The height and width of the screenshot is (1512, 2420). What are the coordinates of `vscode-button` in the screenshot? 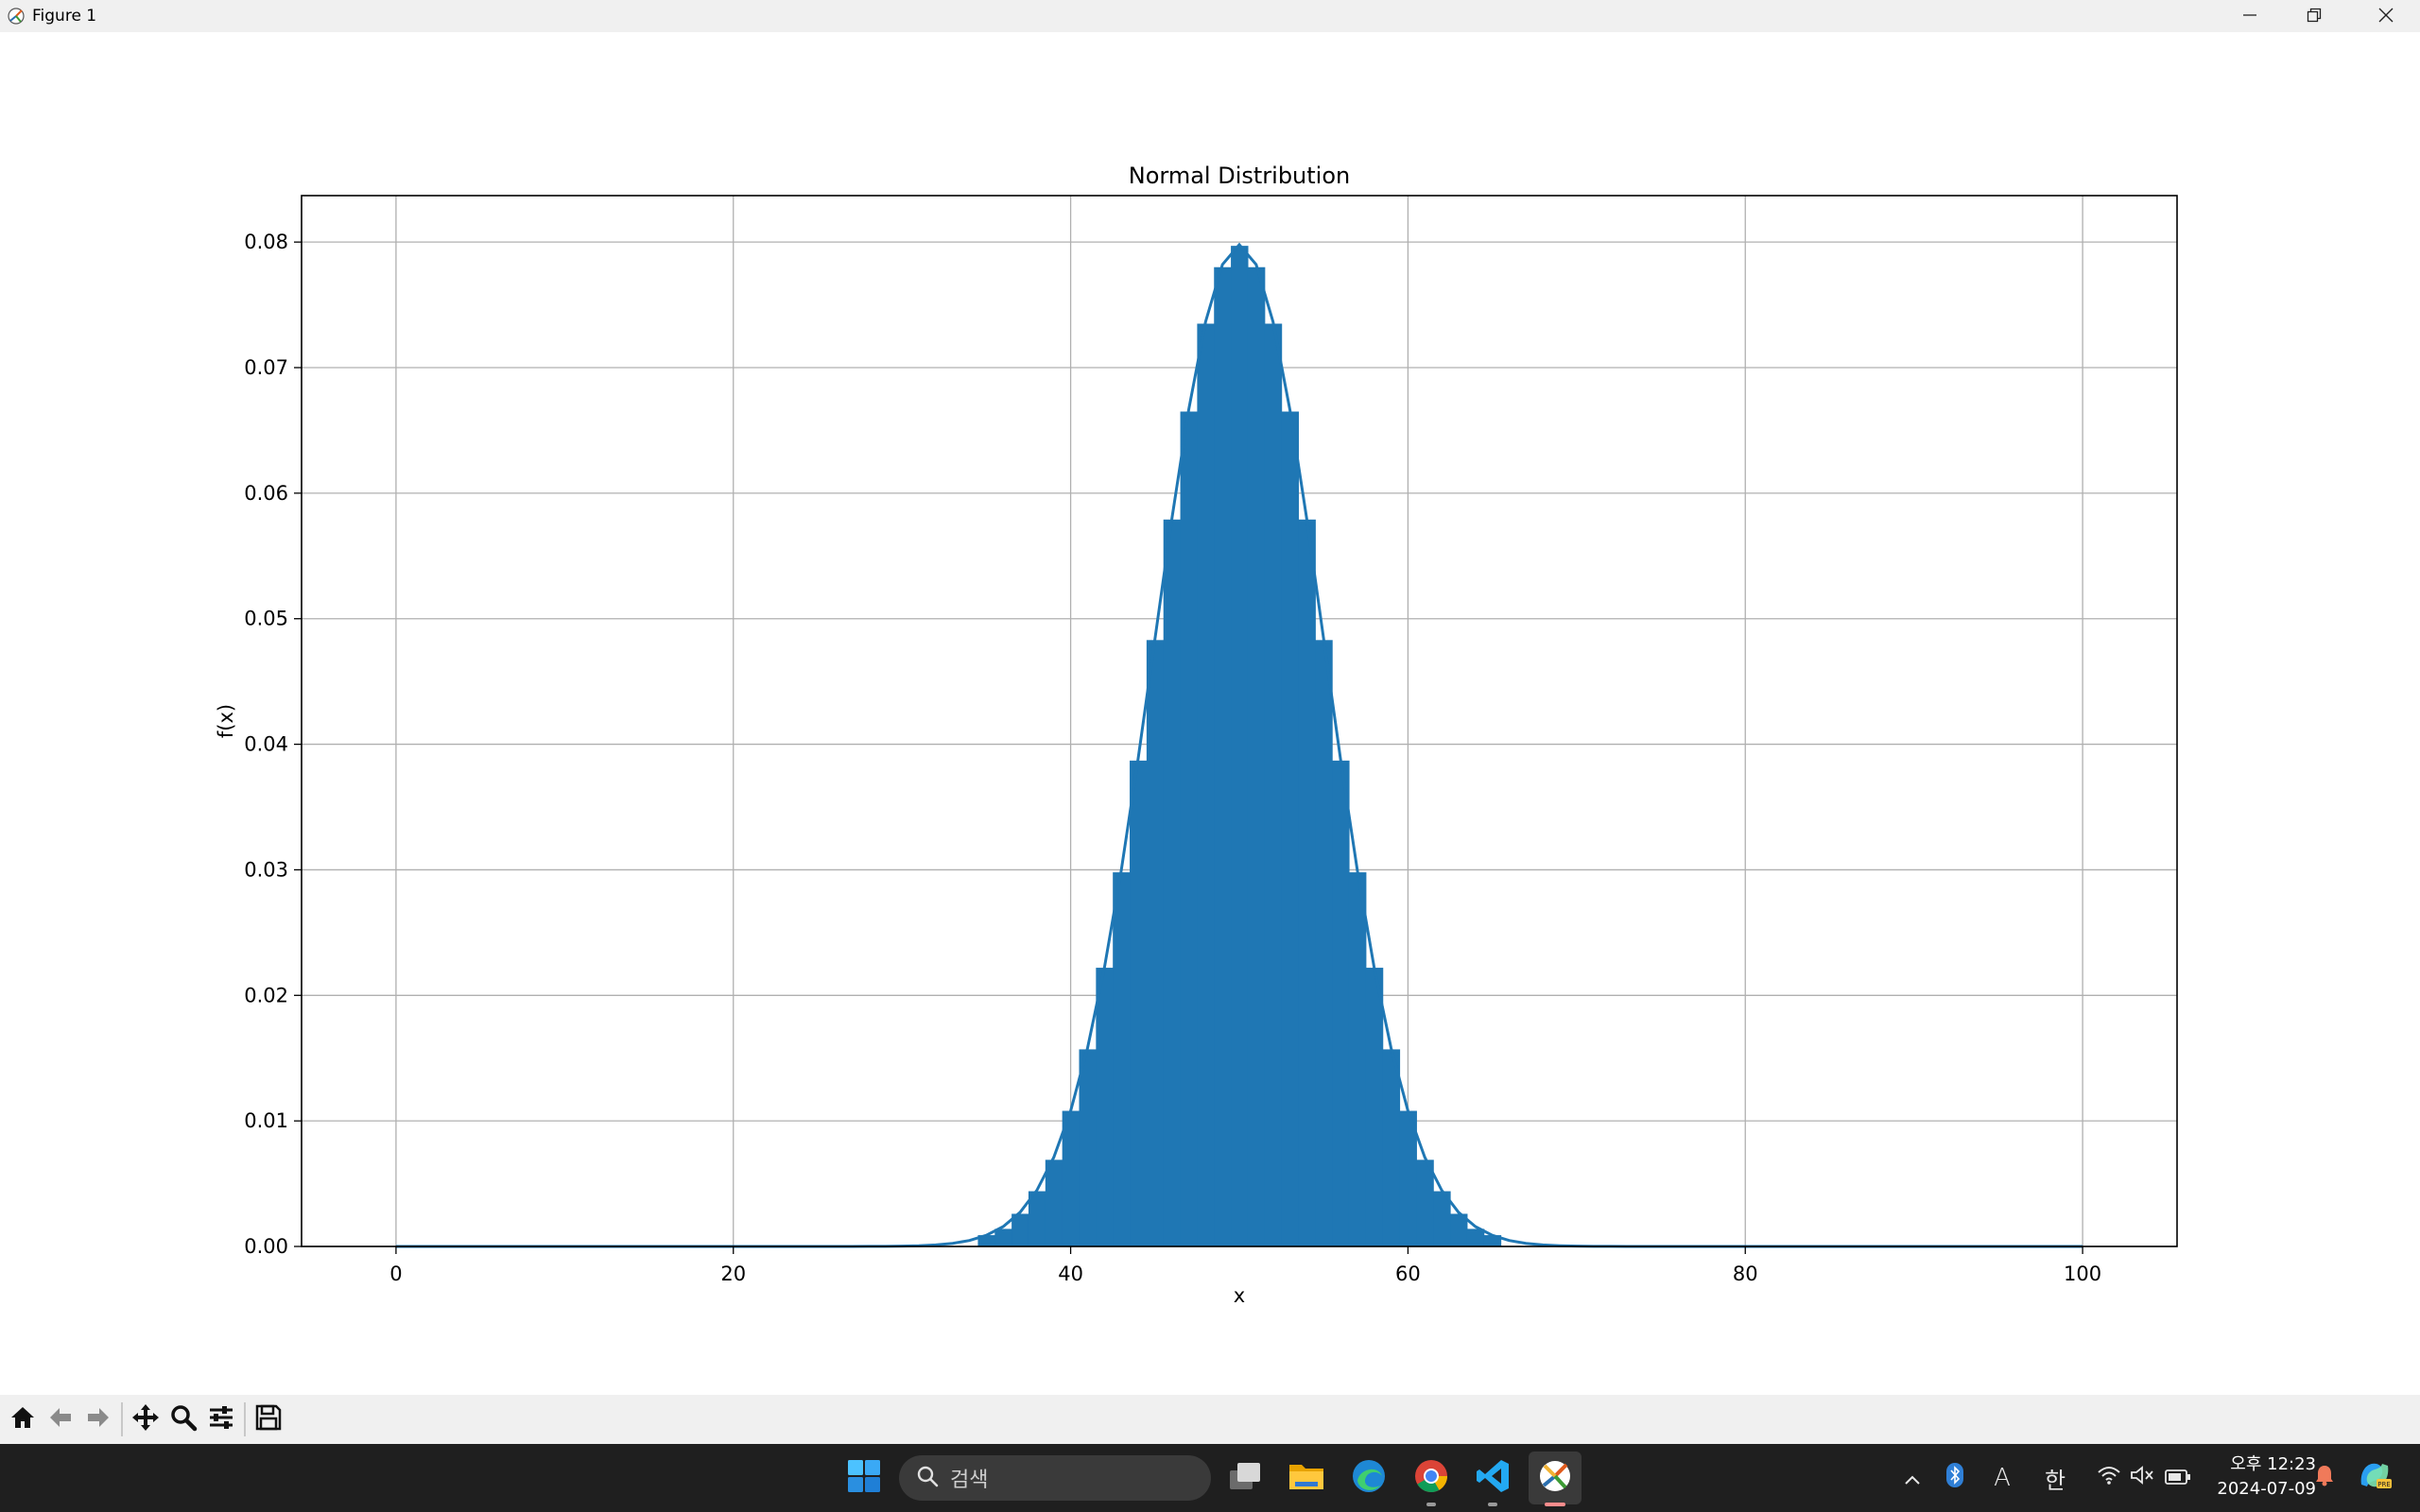 It's located at (1492, 1479).